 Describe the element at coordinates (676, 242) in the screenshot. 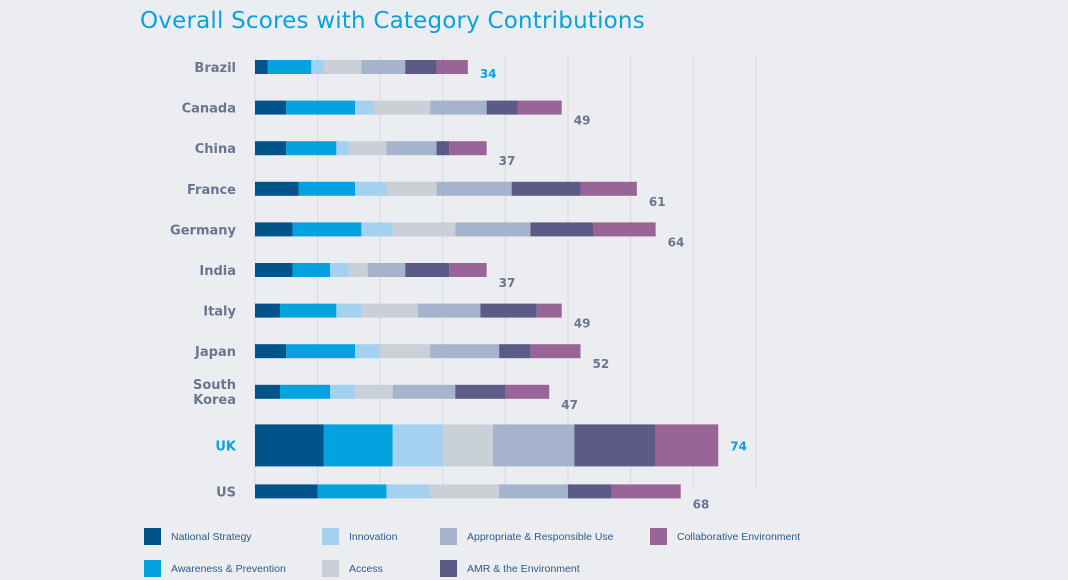

I see `value-label: 64` at that location.